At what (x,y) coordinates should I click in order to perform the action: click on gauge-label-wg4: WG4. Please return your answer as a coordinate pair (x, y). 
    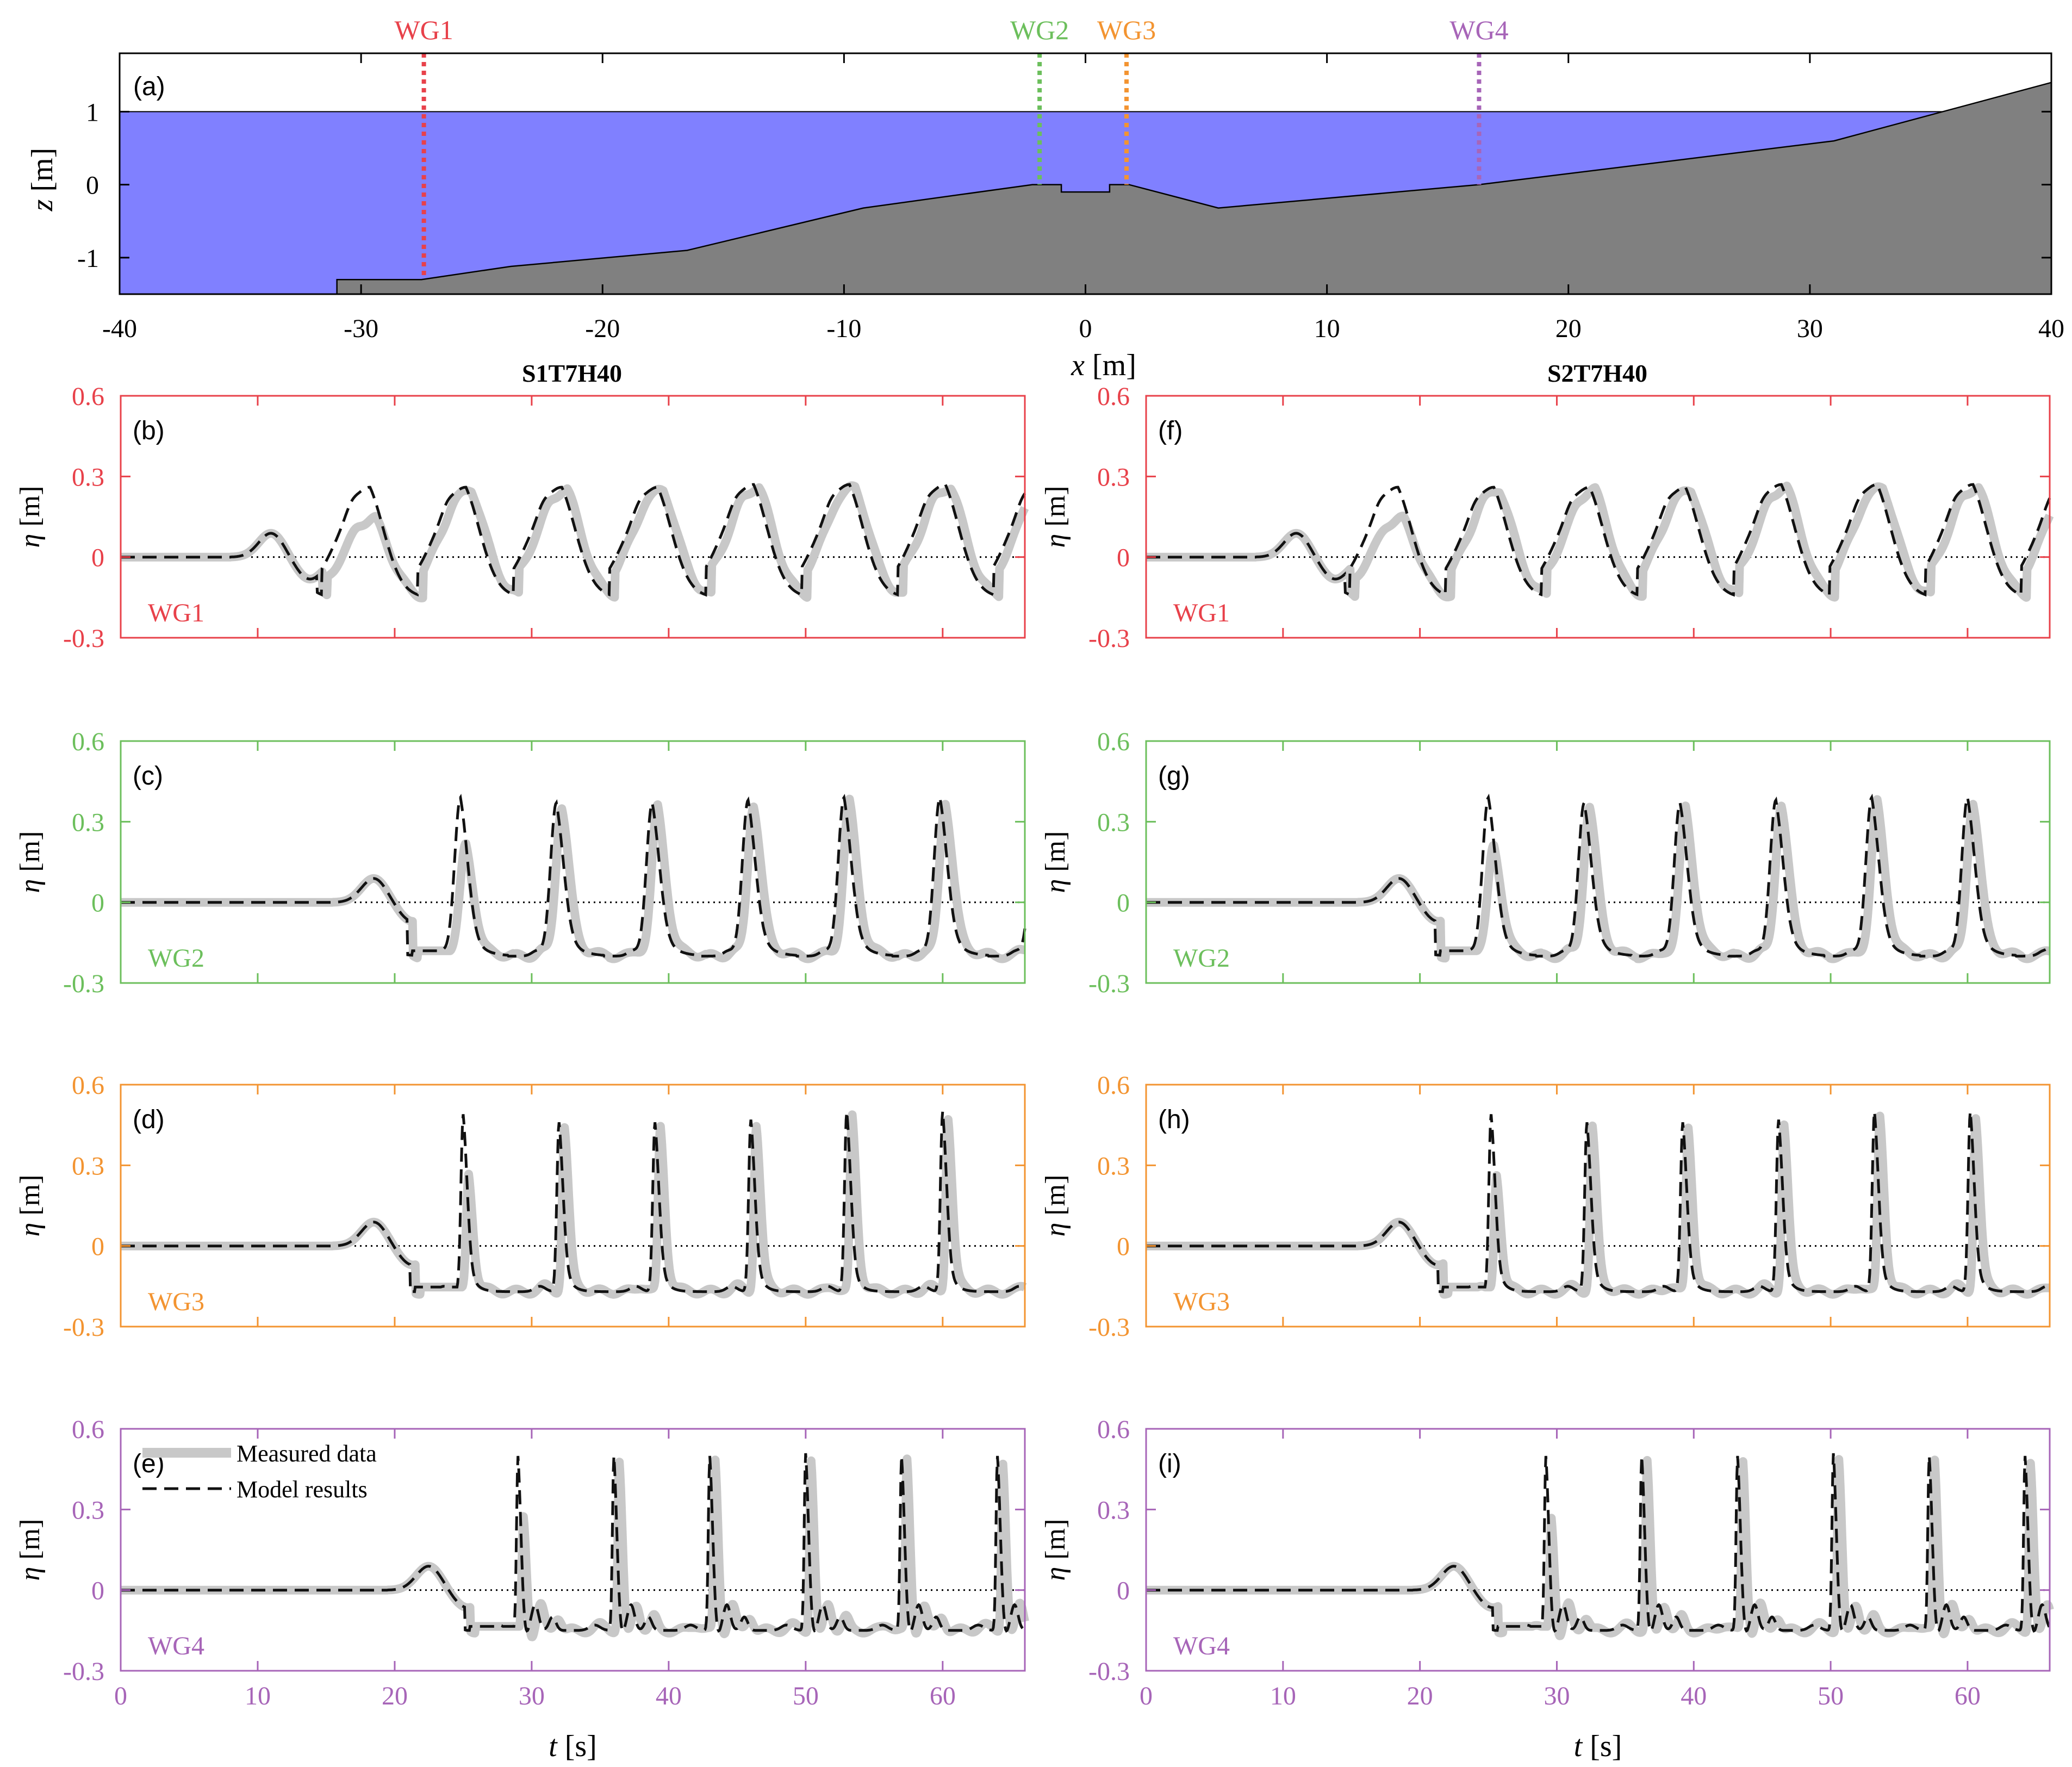
    Looking at the image, I should click on (1478, 30).